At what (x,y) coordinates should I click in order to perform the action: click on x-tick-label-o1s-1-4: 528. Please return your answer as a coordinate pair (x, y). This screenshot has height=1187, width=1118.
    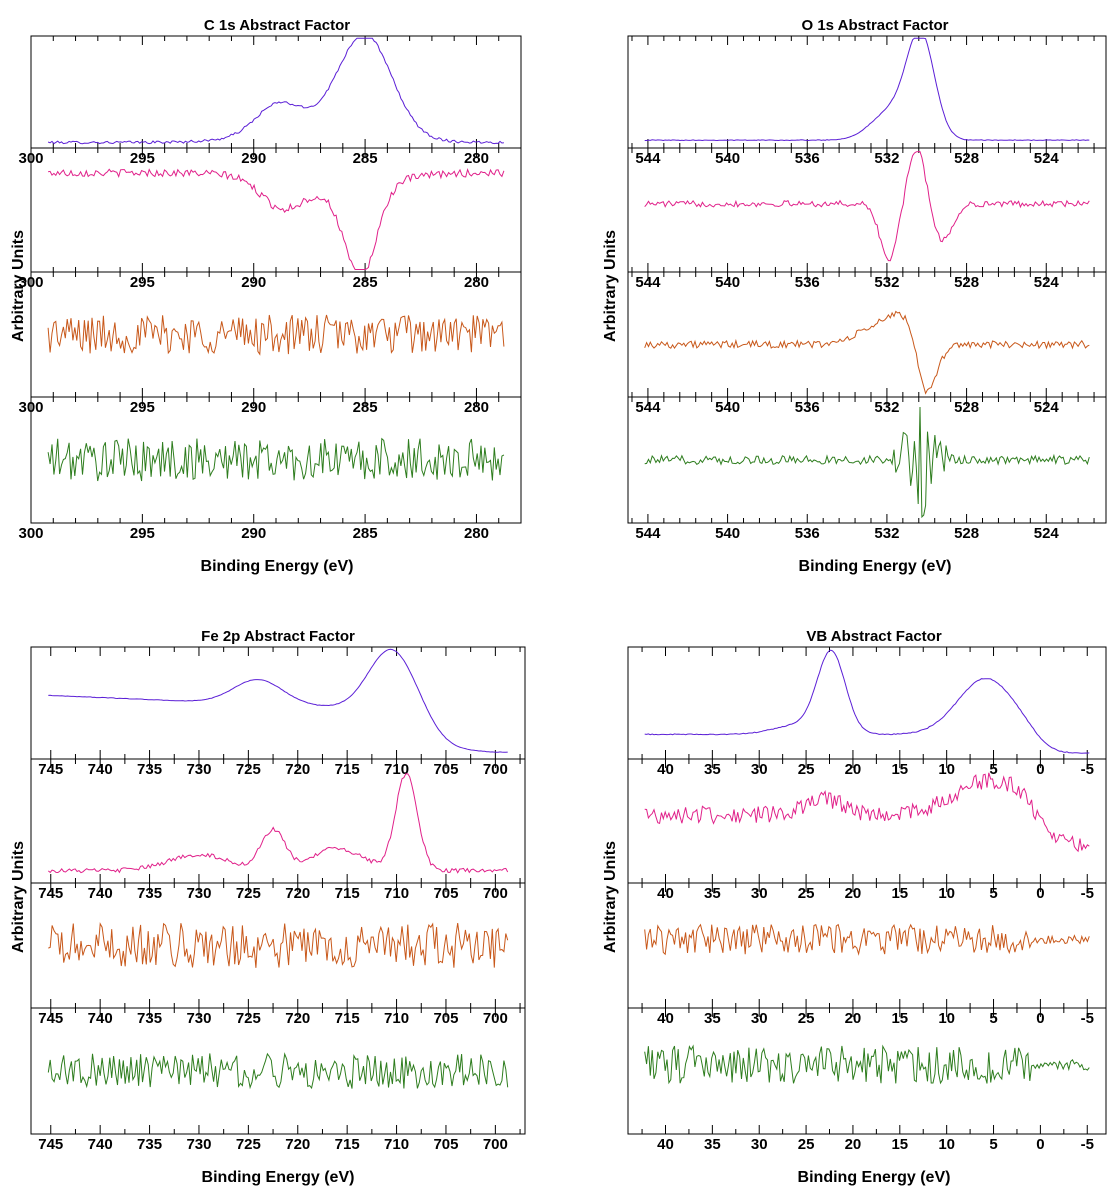
    Looking at the image, I should click on (966, 158).